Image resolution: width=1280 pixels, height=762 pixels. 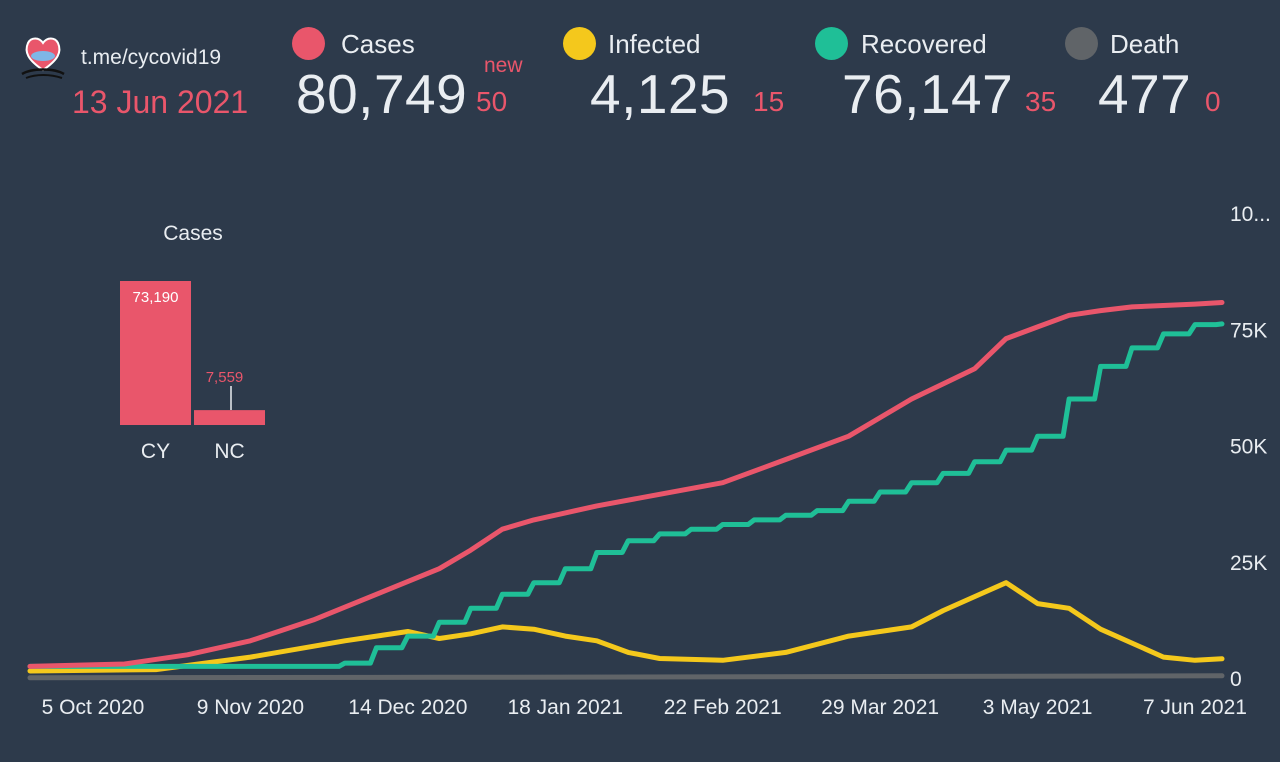 I want to click on recovered-label: Recovered, so click(x=924, y=44).